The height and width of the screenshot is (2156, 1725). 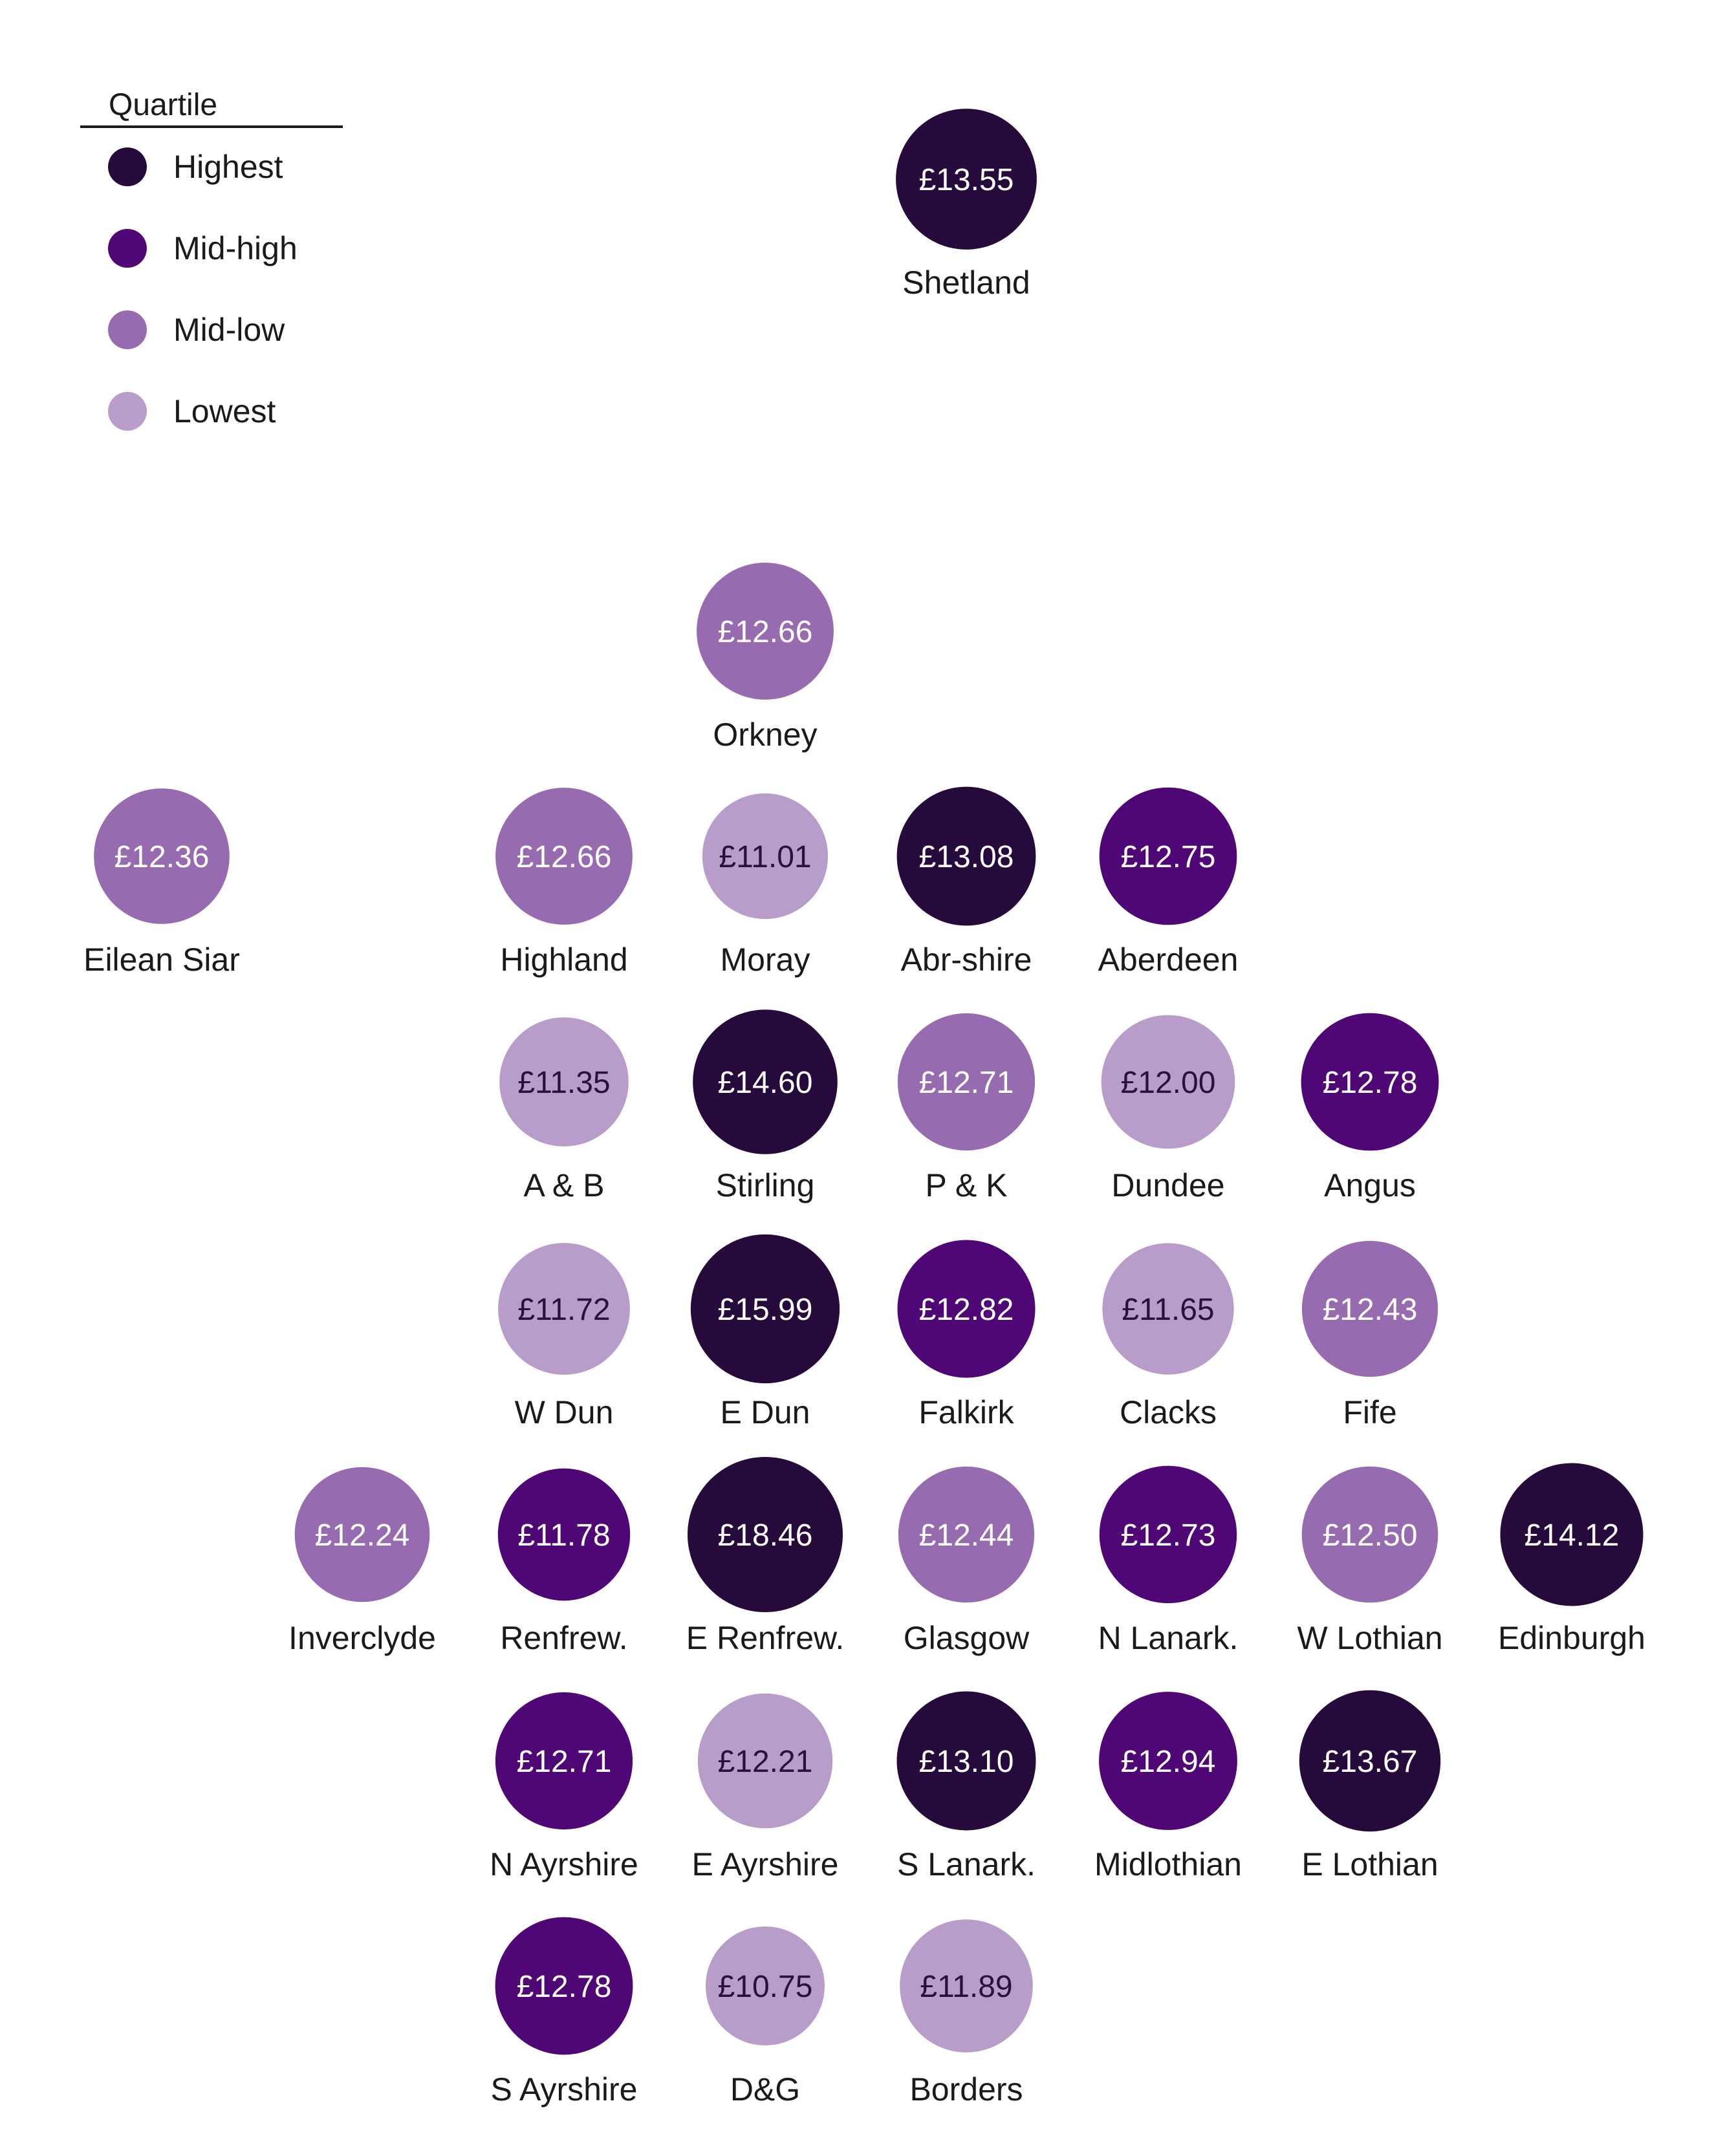 What do you see at coordinates (565, 1412) in the screenshot?
I see `area-label-w-dun: W Dun` at bounding box center [565, 1412].